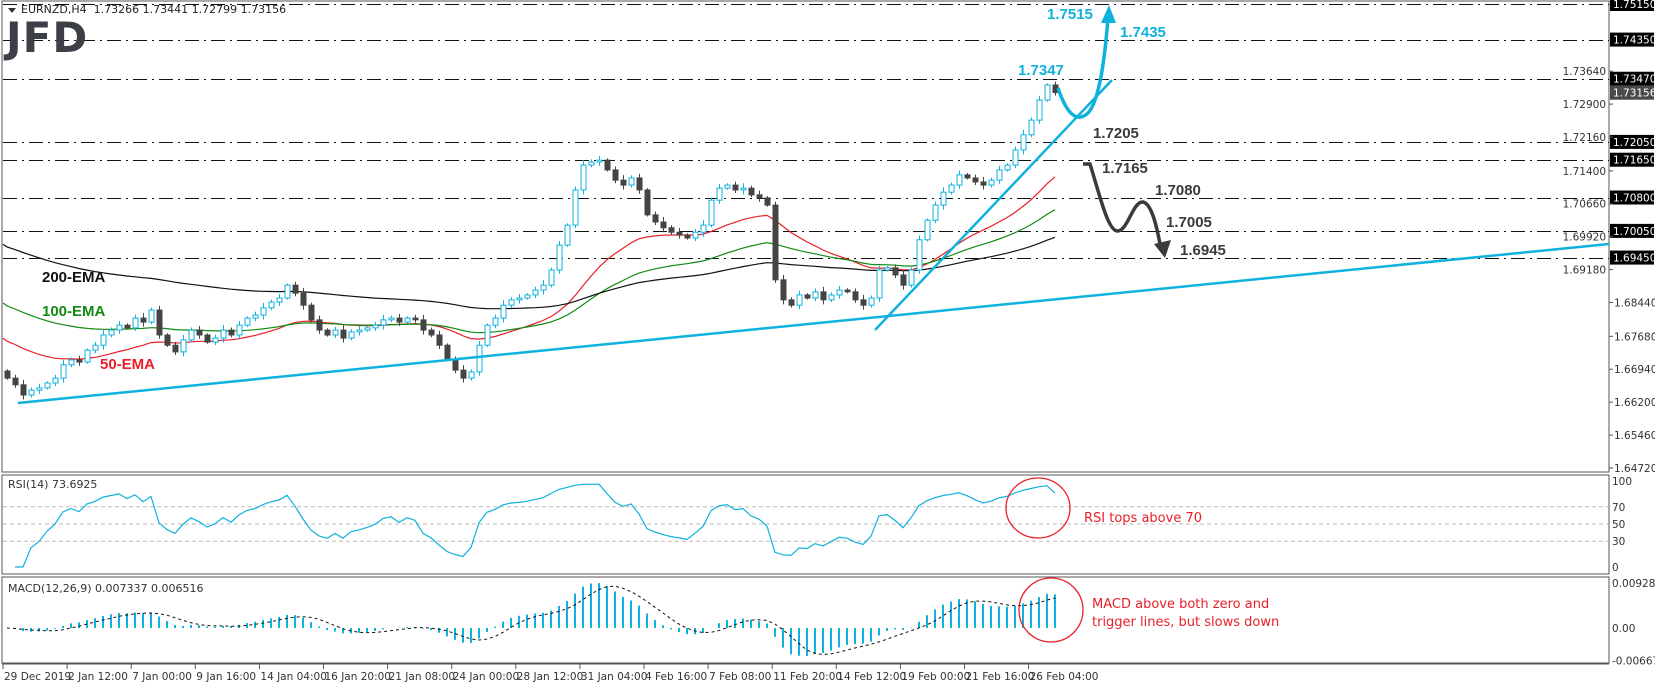 The image size is (1655, 685). What do you see at coordinates (358, 677) in the screenshot?
I see `x-tick-label: 16 Jan 20:00` at bounding box center [358, 677].